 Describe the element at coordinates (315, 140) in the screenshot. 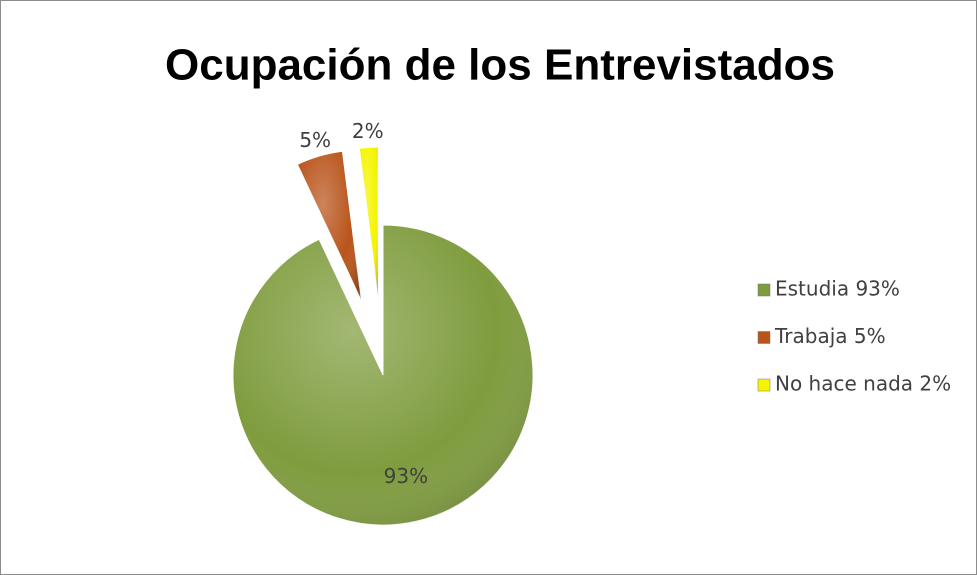

I see `data-label: 5%` at that location.